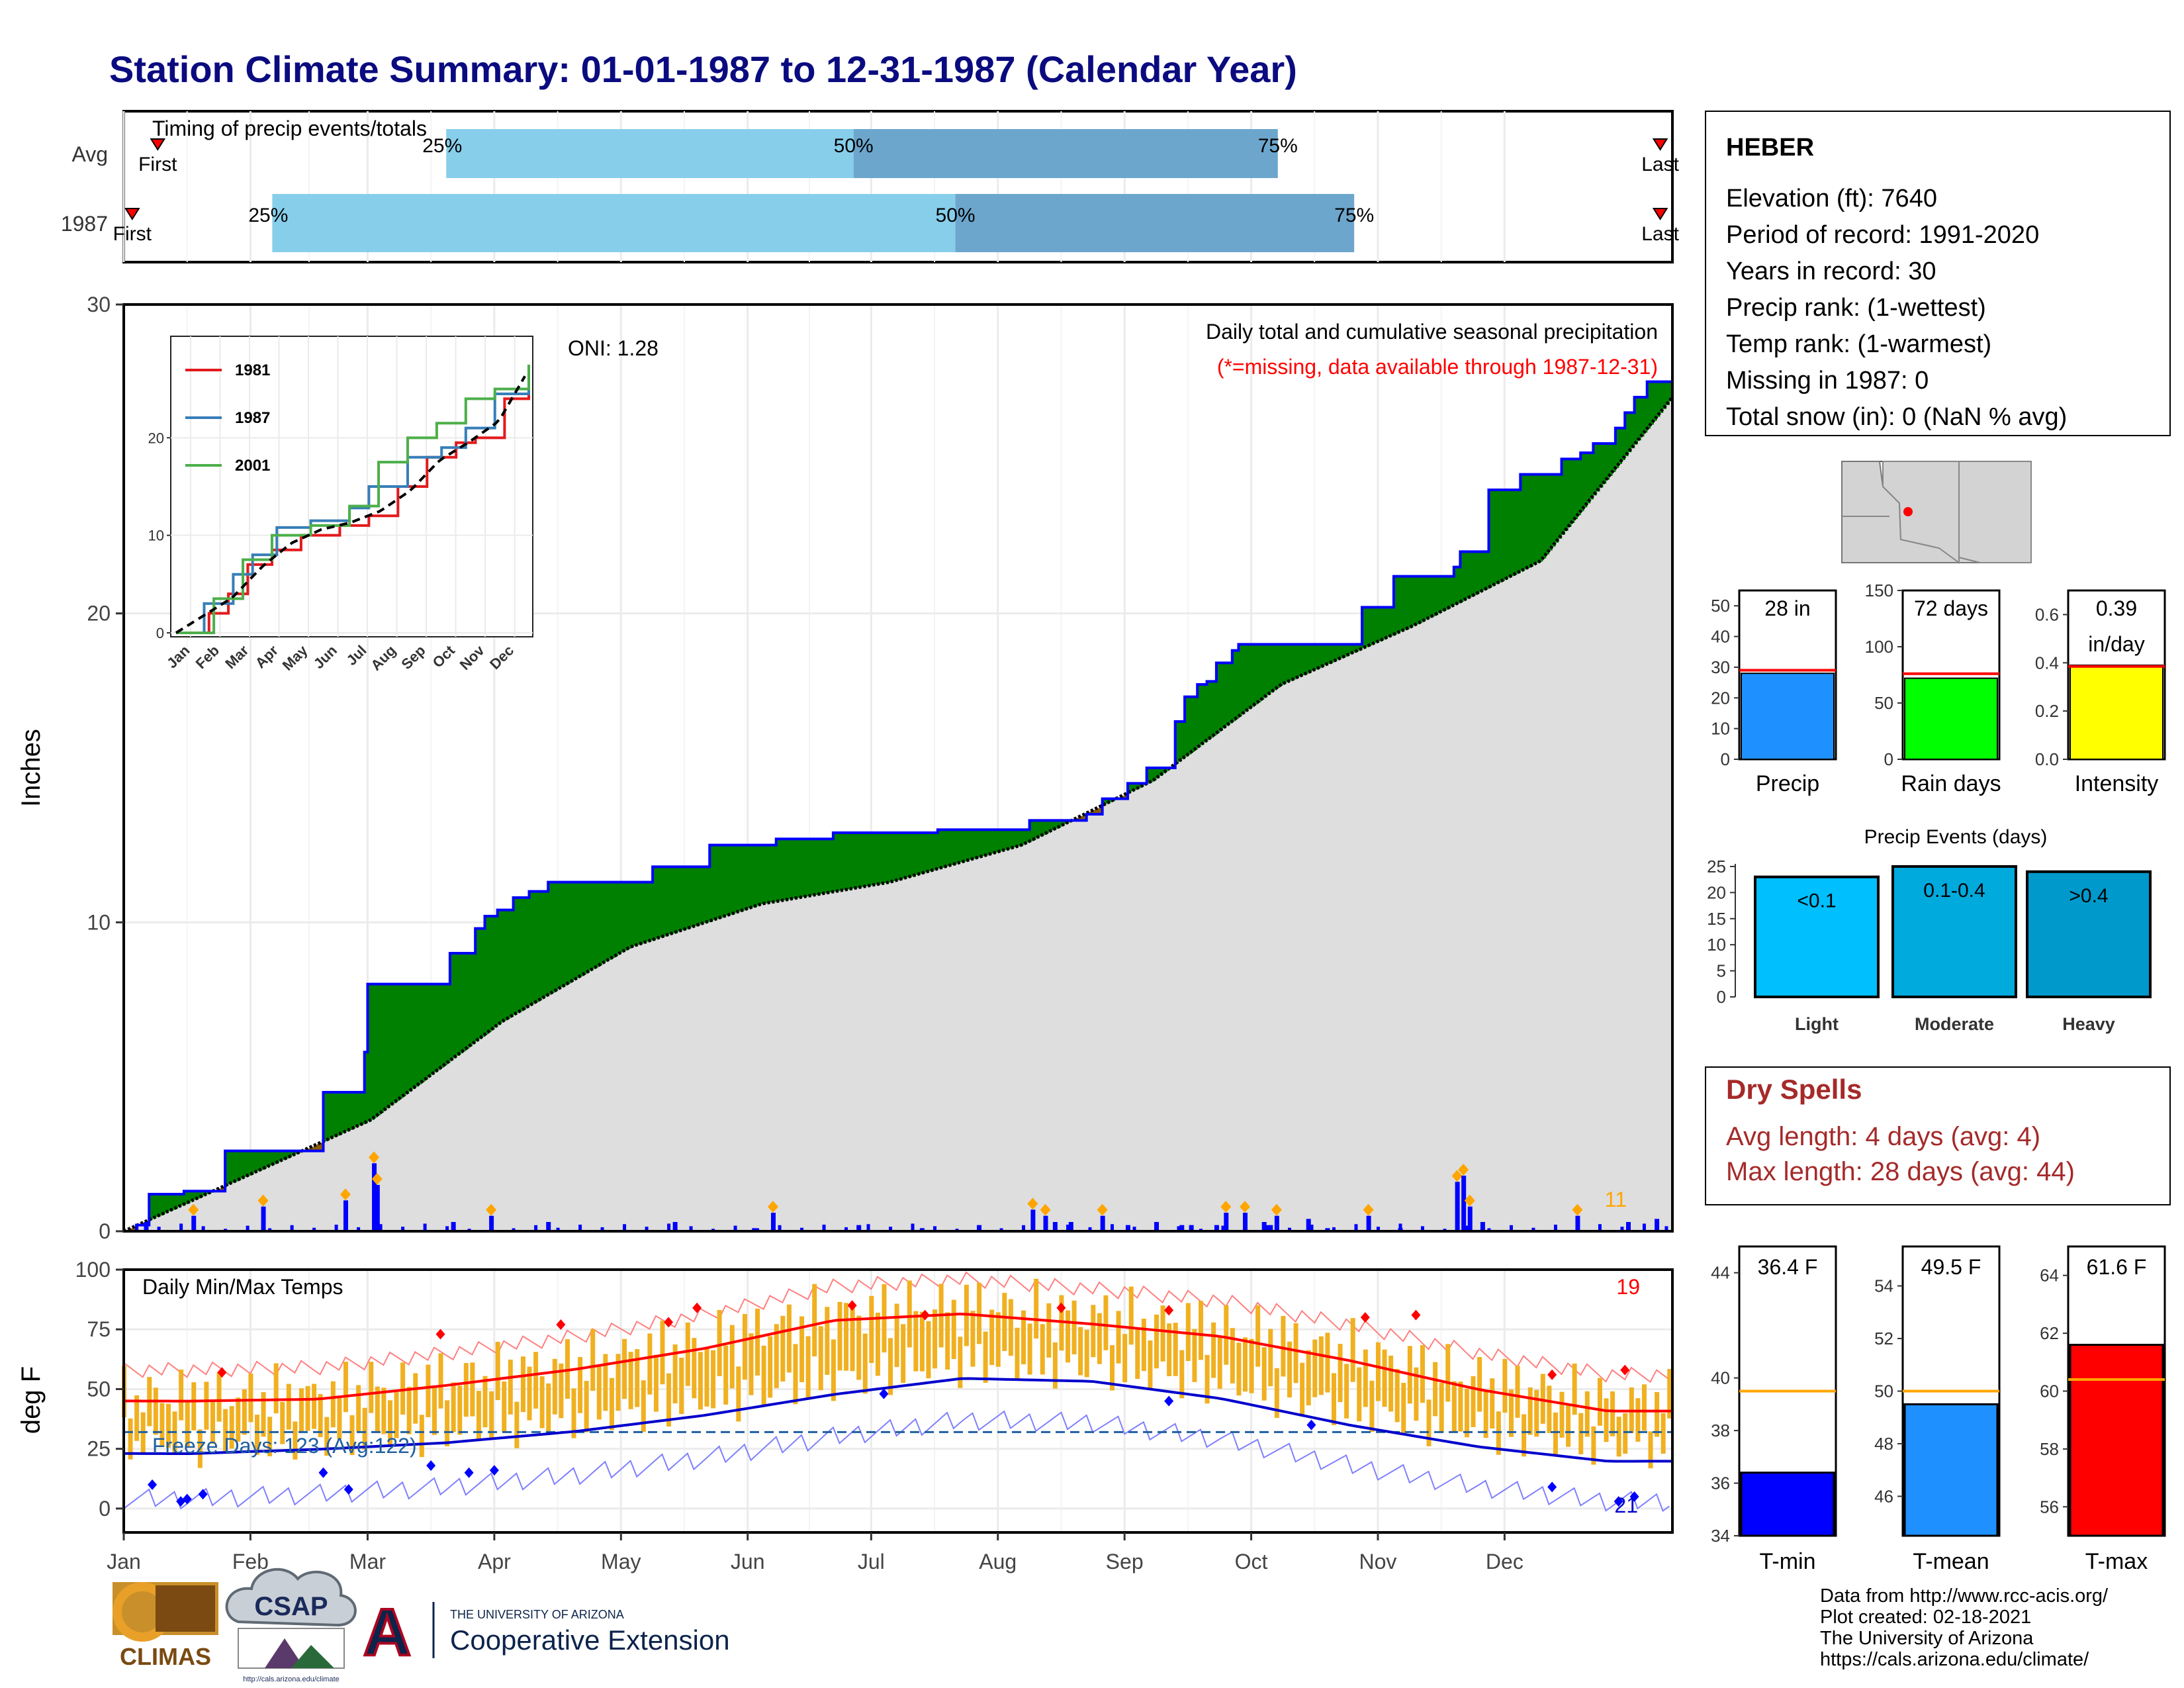  Describe the element at coordinates (2116, 1561) in the screenshot. I see `temp-summary-label: T-max` at that location.